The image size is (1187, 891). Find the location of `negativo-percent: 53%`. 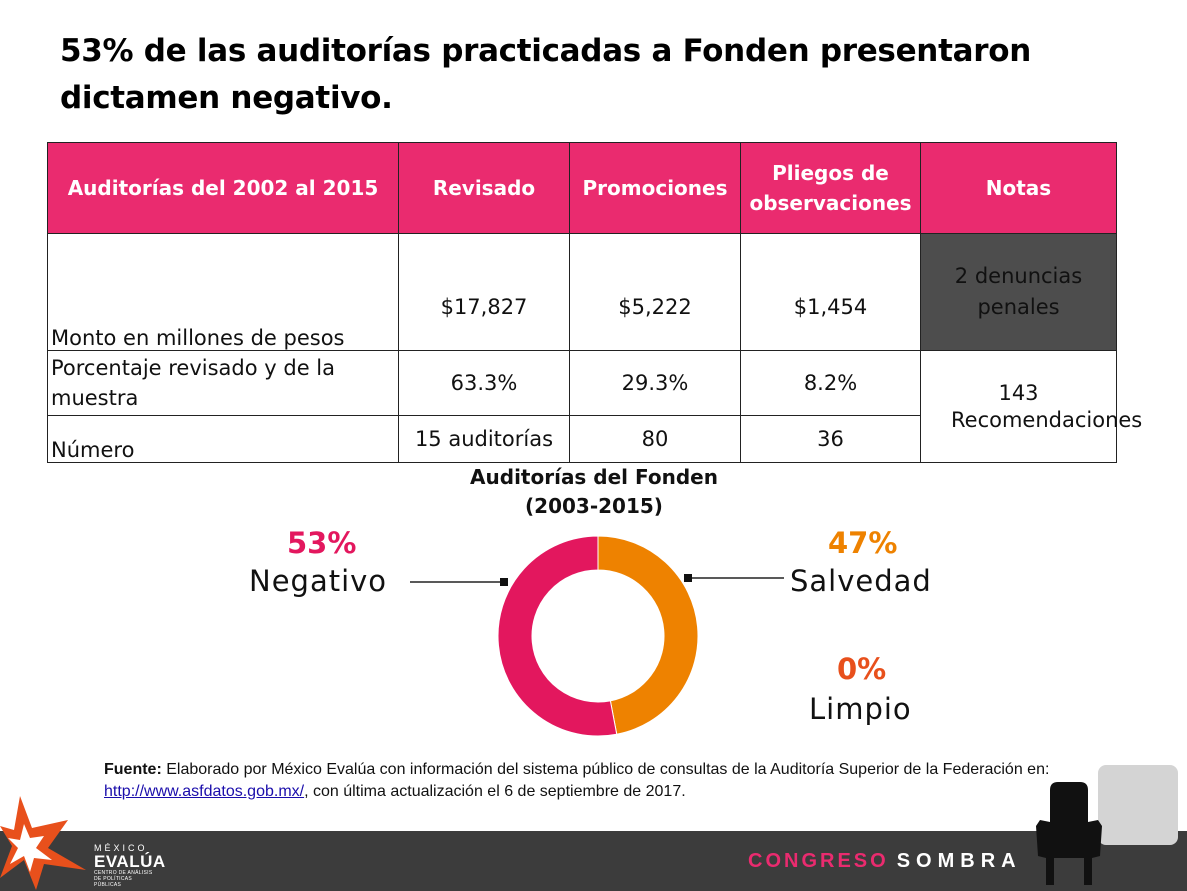

negativo-percent: 53% is located at coordinates (322, 543).